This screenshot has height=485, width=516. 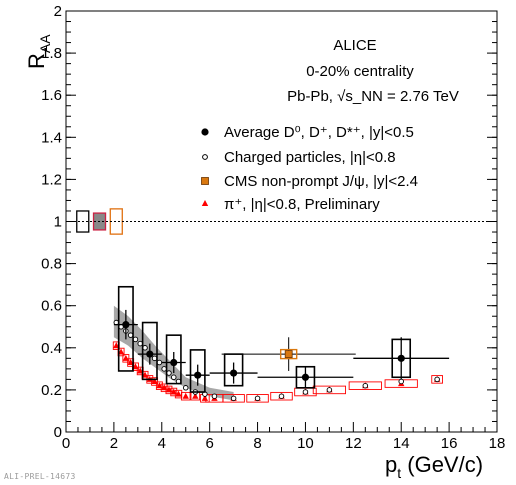 I want to click on x-tick-label: 12, so click(x=353, y=443).